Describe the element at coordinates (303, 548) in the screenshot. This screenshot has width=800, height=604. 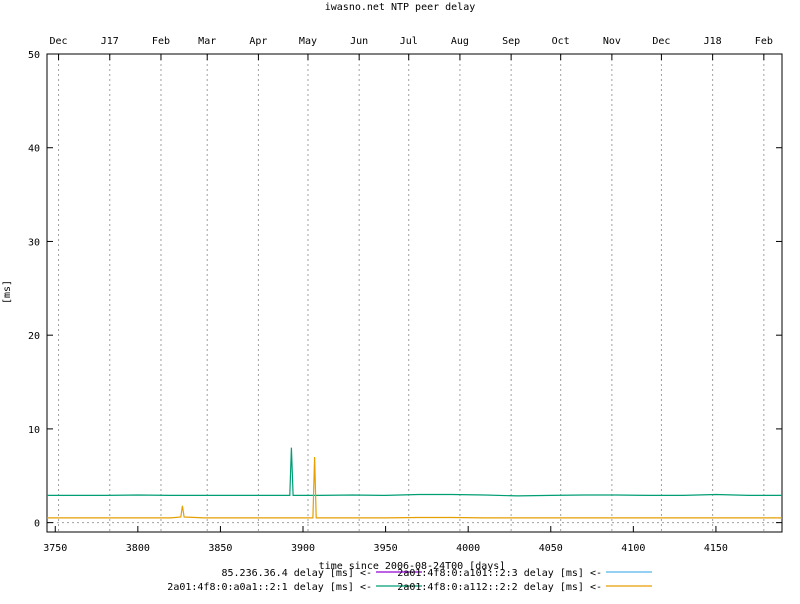
I see `x-tick-label: 3900` at that location.